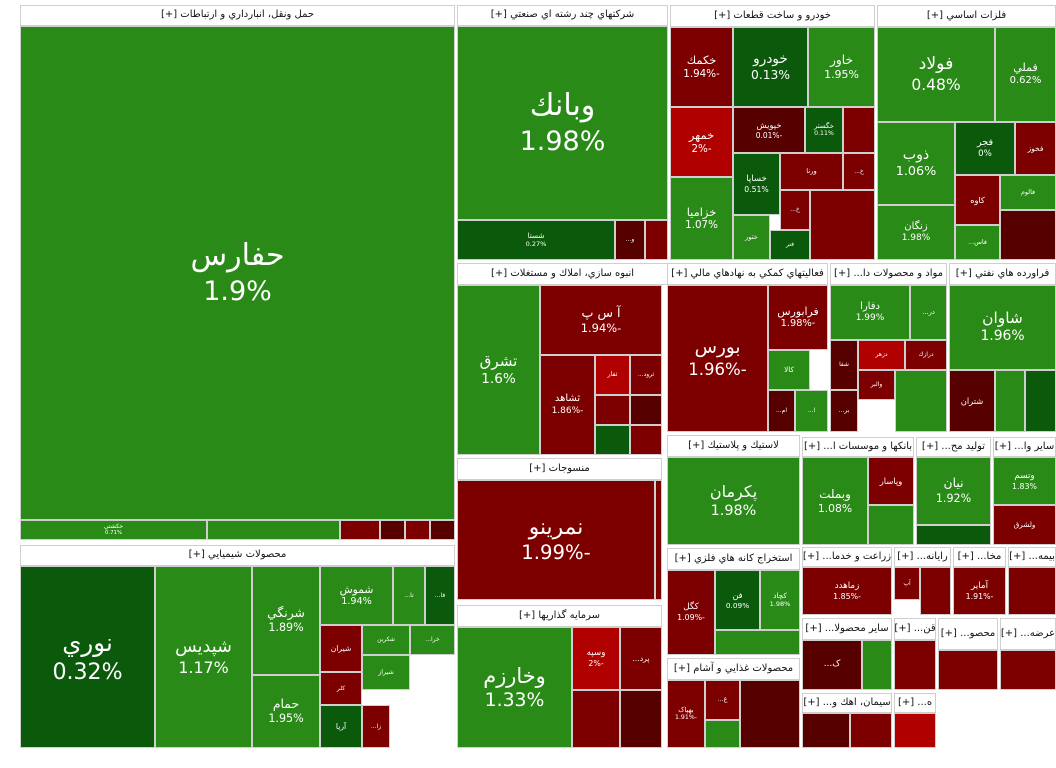 This screenshot has width=1056, height=768. I want to click on stock-tile: خمهر -2%, so click(701, 142).